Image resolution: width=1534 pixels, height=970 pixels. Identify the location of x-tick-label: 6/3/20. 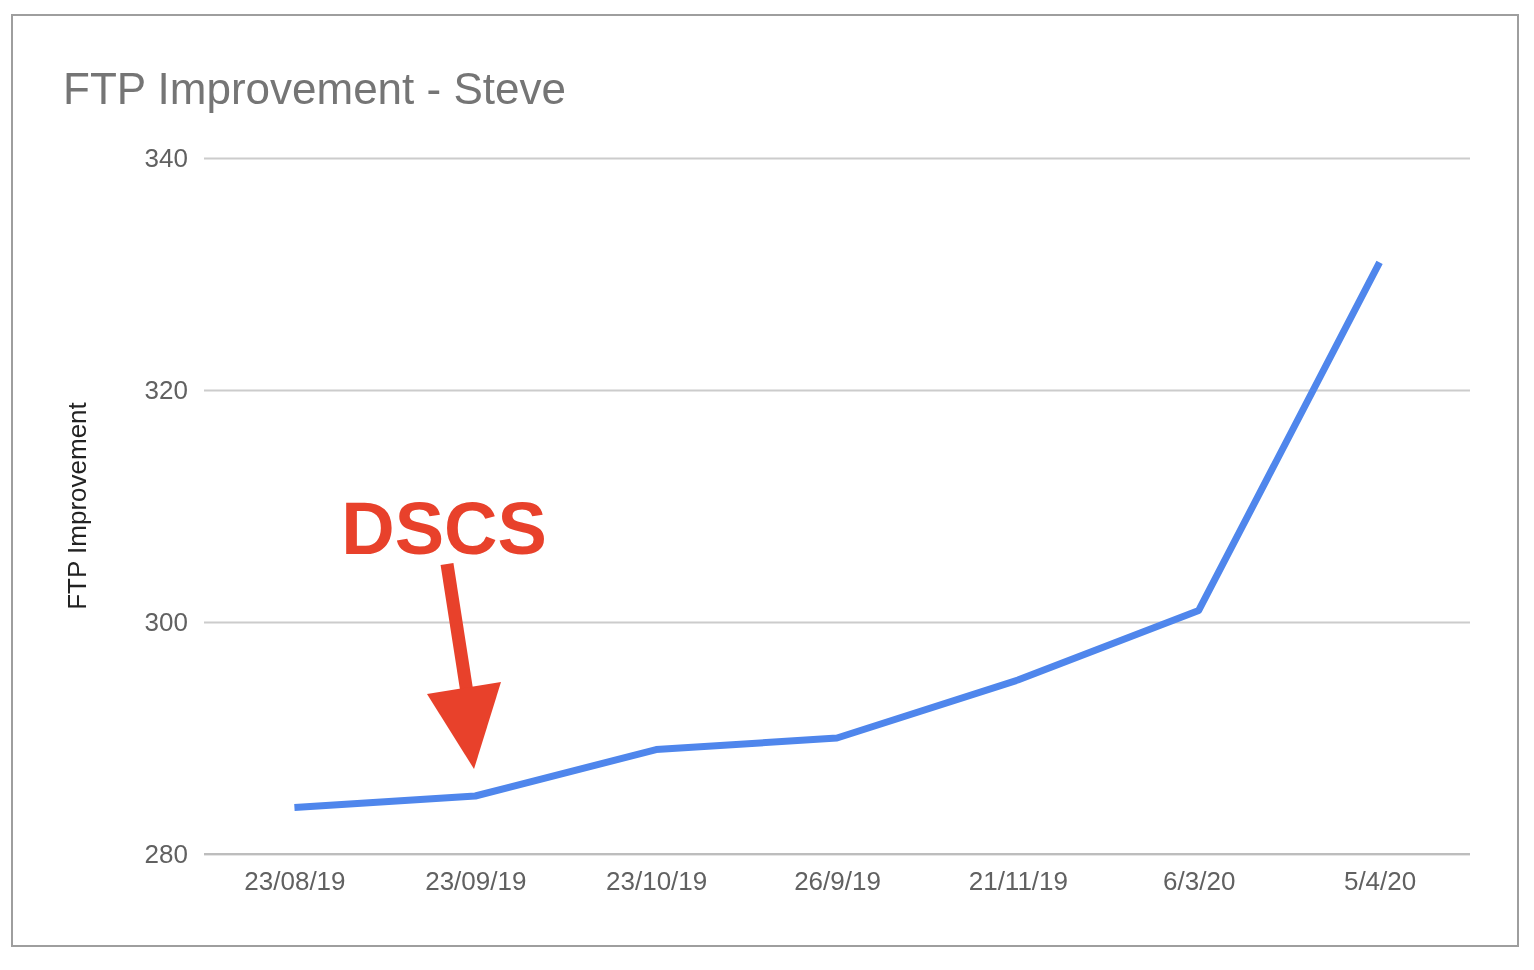
(1199, 881).